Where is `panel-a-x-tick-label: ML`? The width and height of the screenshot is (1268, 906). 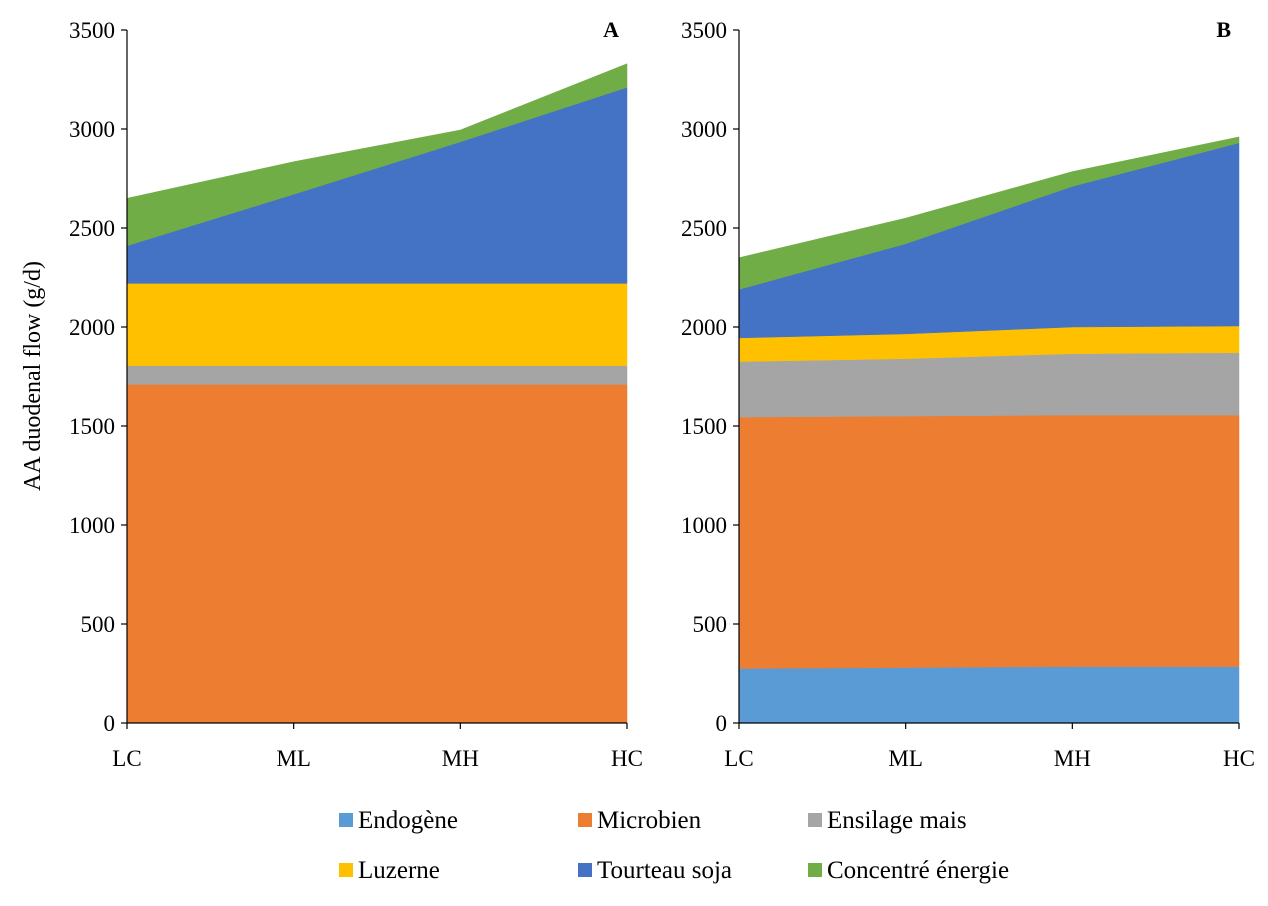
panel-a-x-tick-label: ML is located at coordinates (293, 758).